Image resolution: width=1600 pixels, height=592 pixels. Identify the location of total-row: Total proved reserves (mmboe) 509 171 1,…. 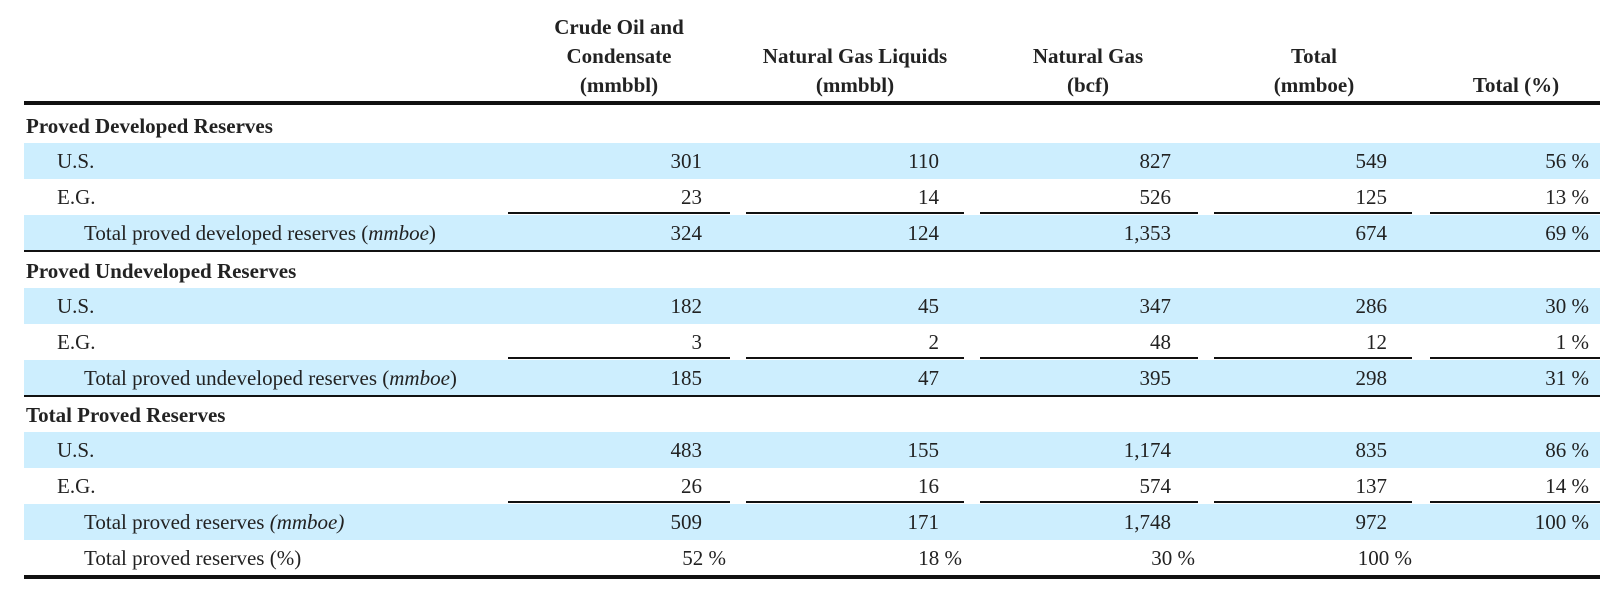
(812, 522).